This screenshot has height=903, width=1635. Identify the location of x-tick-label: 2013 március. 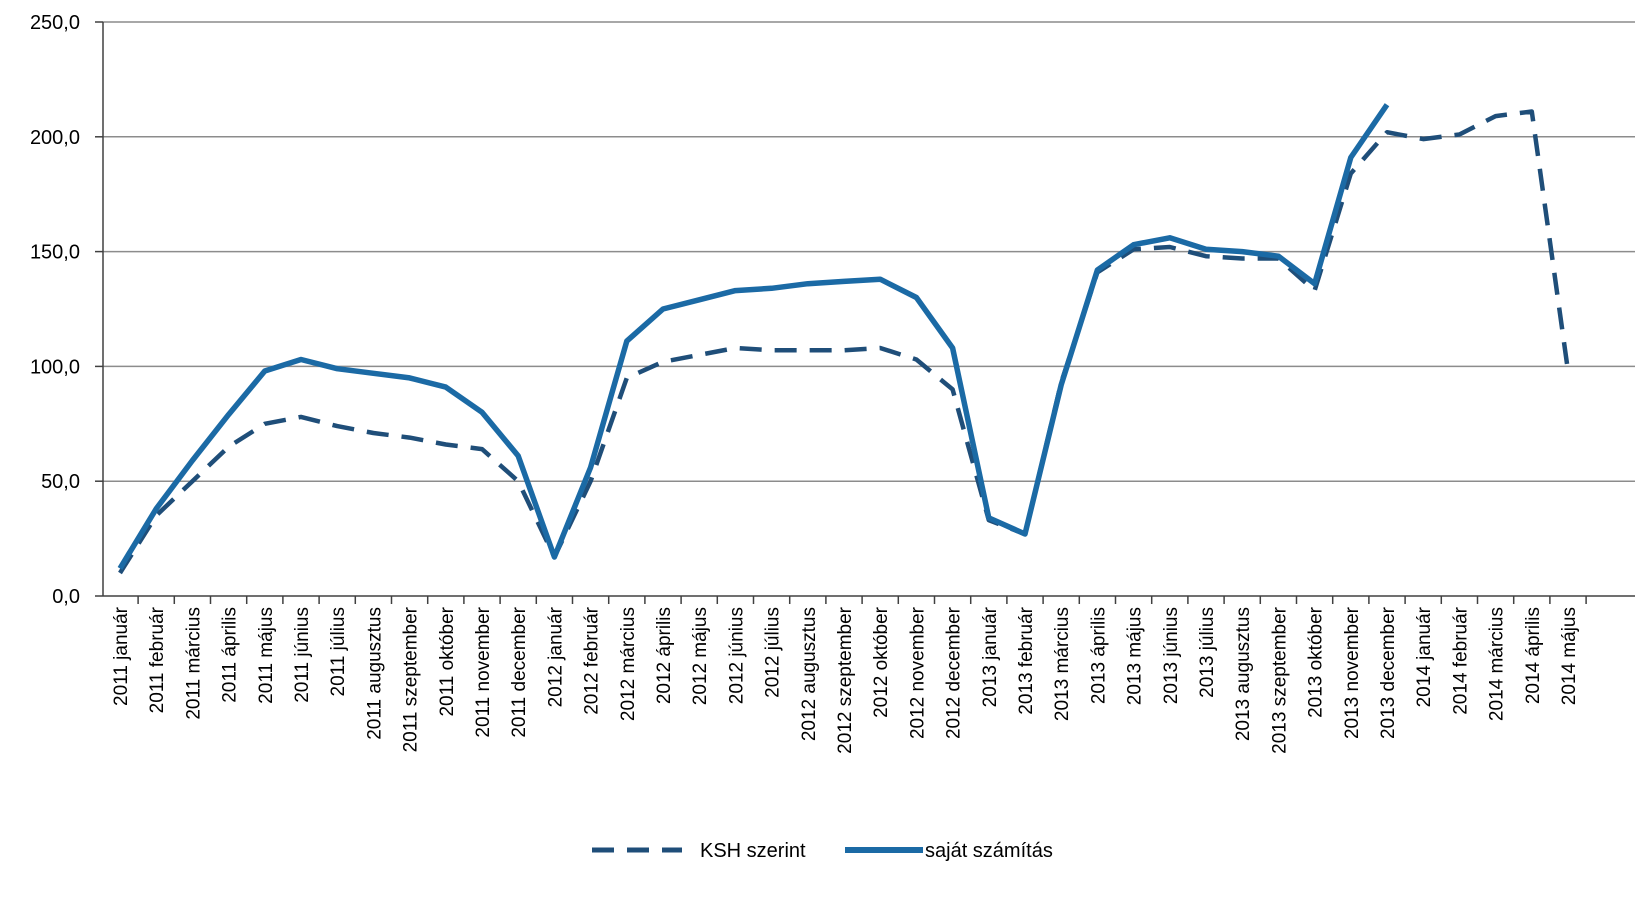
(1062, 664).